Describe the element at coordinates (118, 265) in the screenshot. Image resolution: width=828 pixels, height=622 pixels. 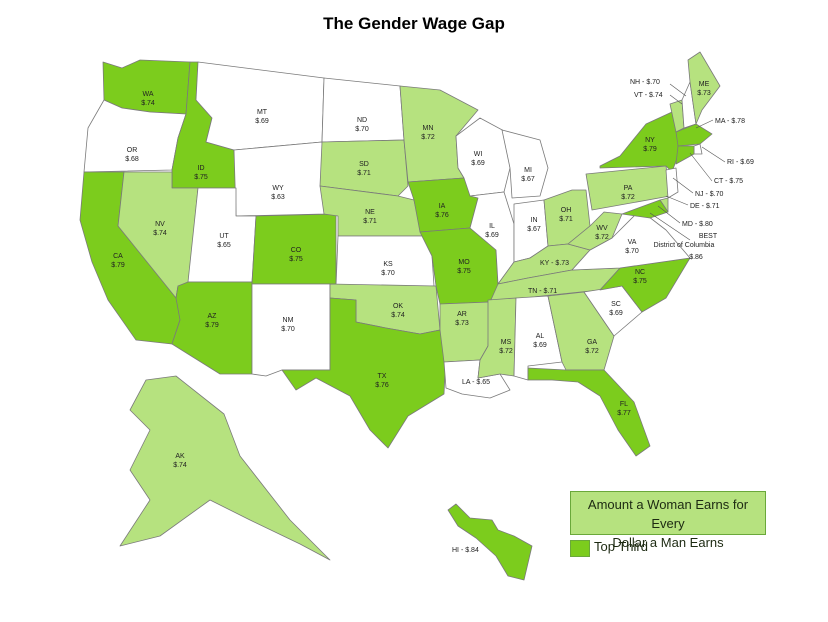
I see `state-value-ca: $.79` at that location.